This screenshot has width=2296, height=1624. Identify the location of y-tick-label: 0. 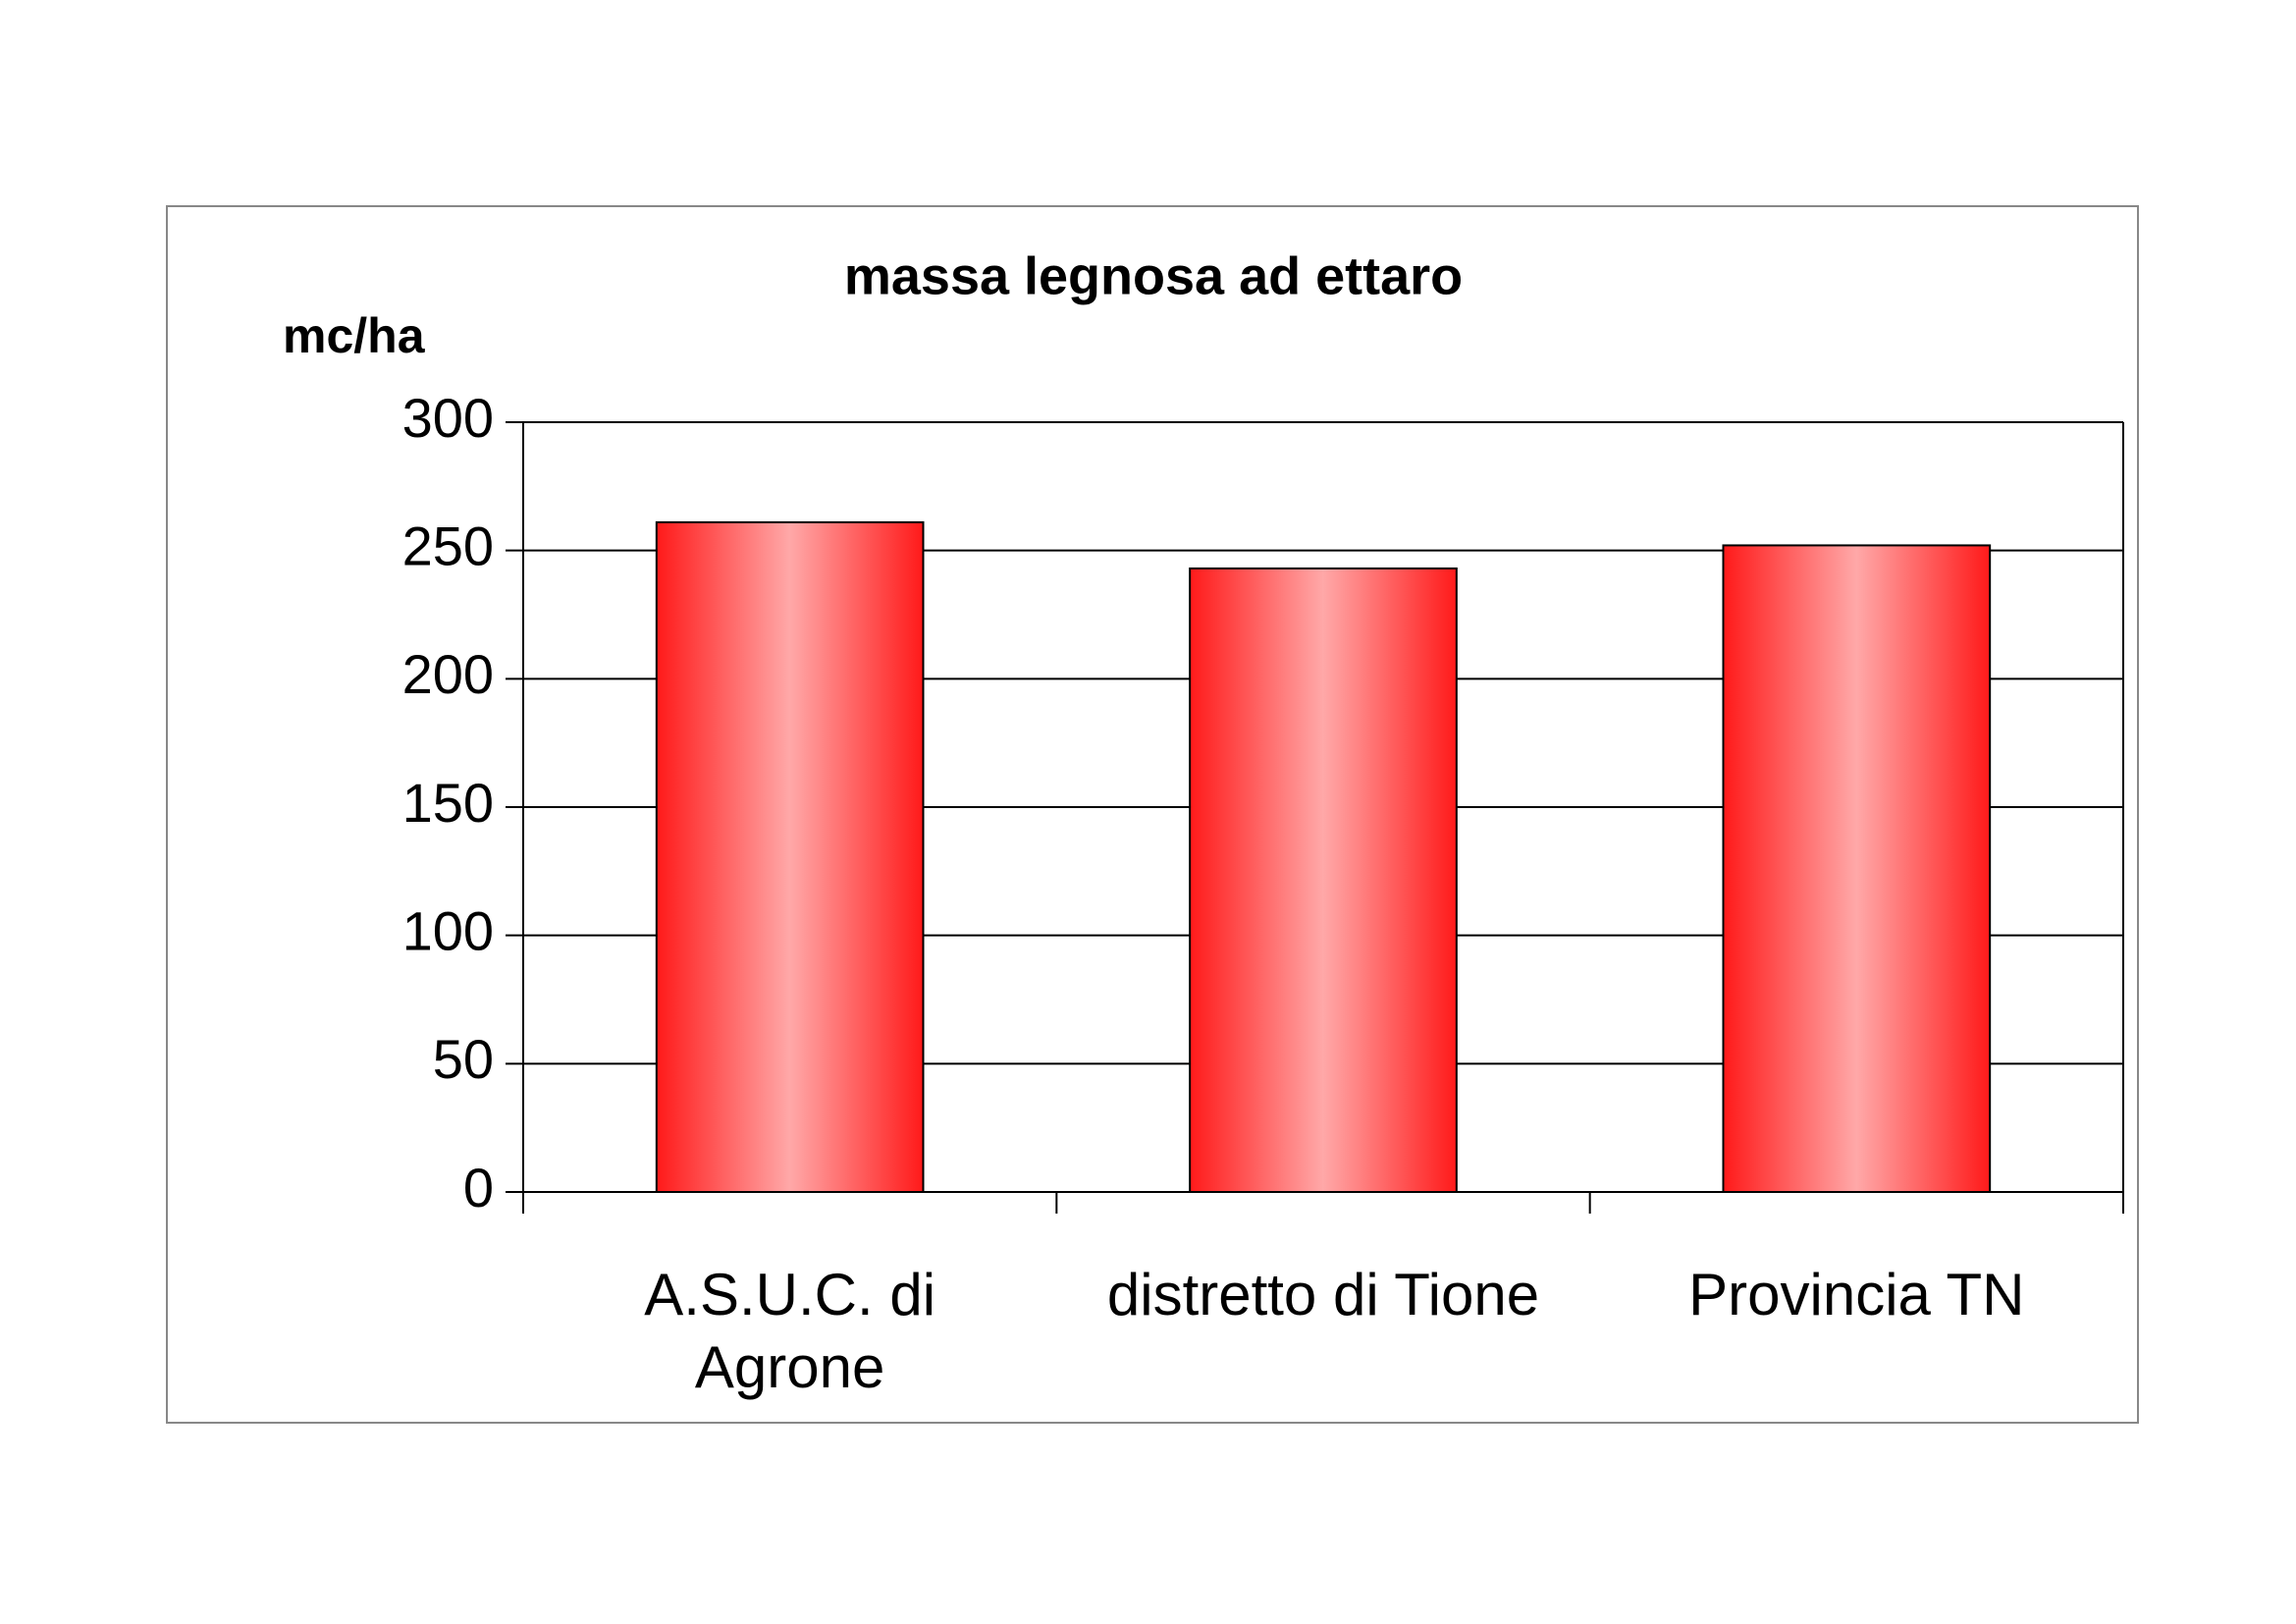
(478, 1187).